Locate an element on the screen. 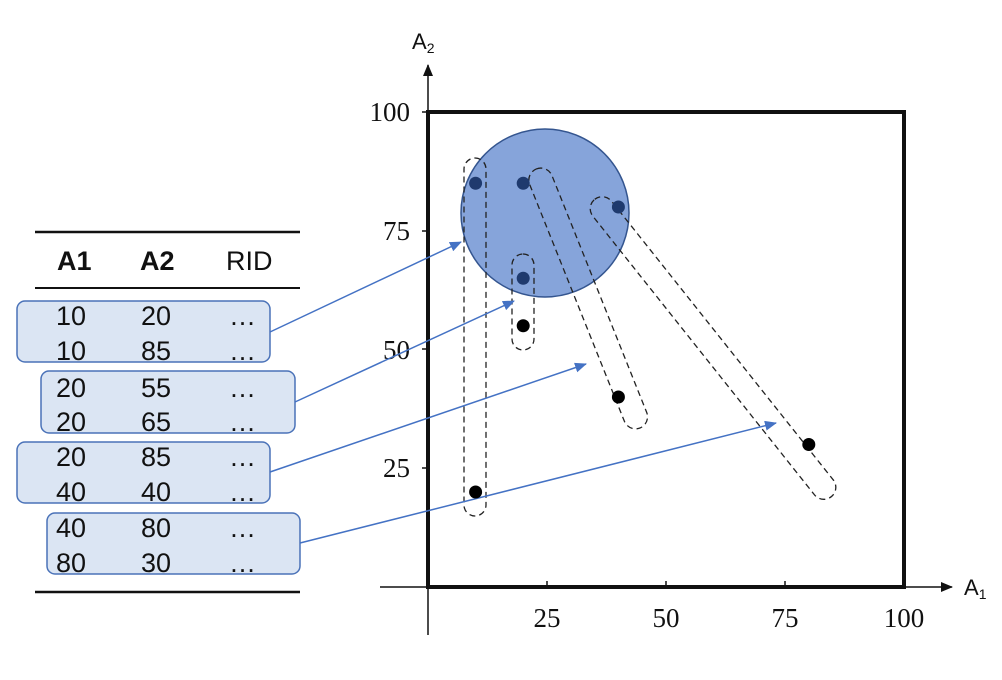 This screenshot has width=1002, height=680. x-tick-label: 50 is located at coordinates (666, 618).